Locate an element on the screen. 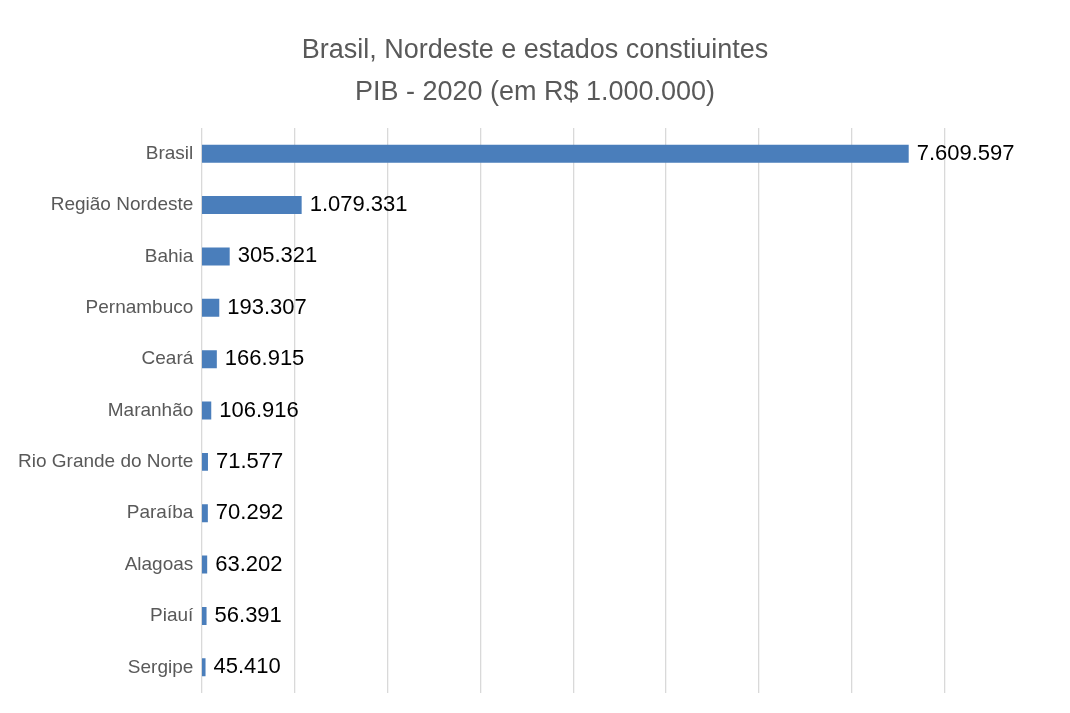 Image resolution: width=1070 pixels, height=713 pixels. data-label: 56.391 is located at coordinates (248, 615).